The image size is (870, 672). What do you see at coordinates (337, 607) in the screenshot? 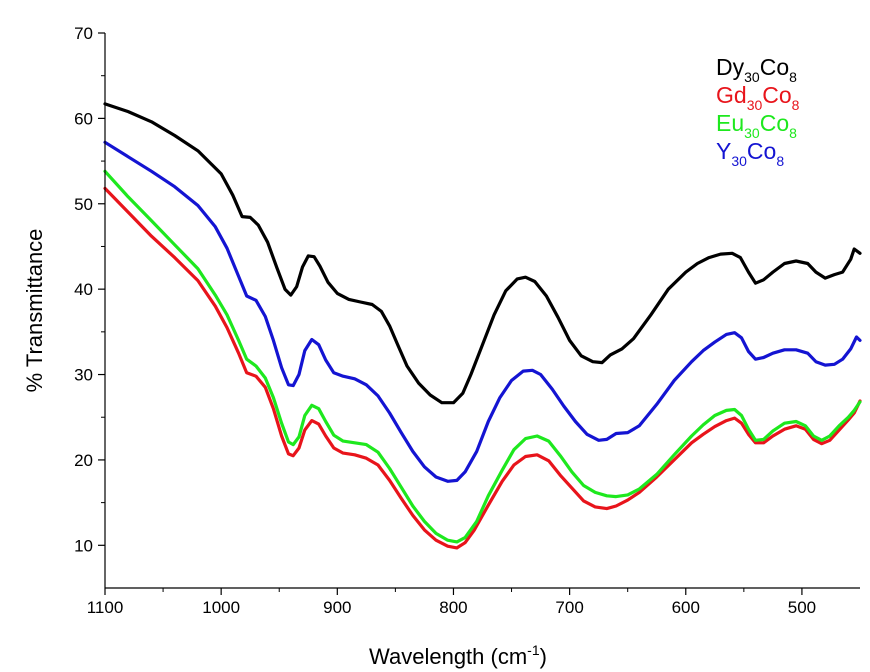
I see `x-tick-label: 900` at bounding box center [337, 607].